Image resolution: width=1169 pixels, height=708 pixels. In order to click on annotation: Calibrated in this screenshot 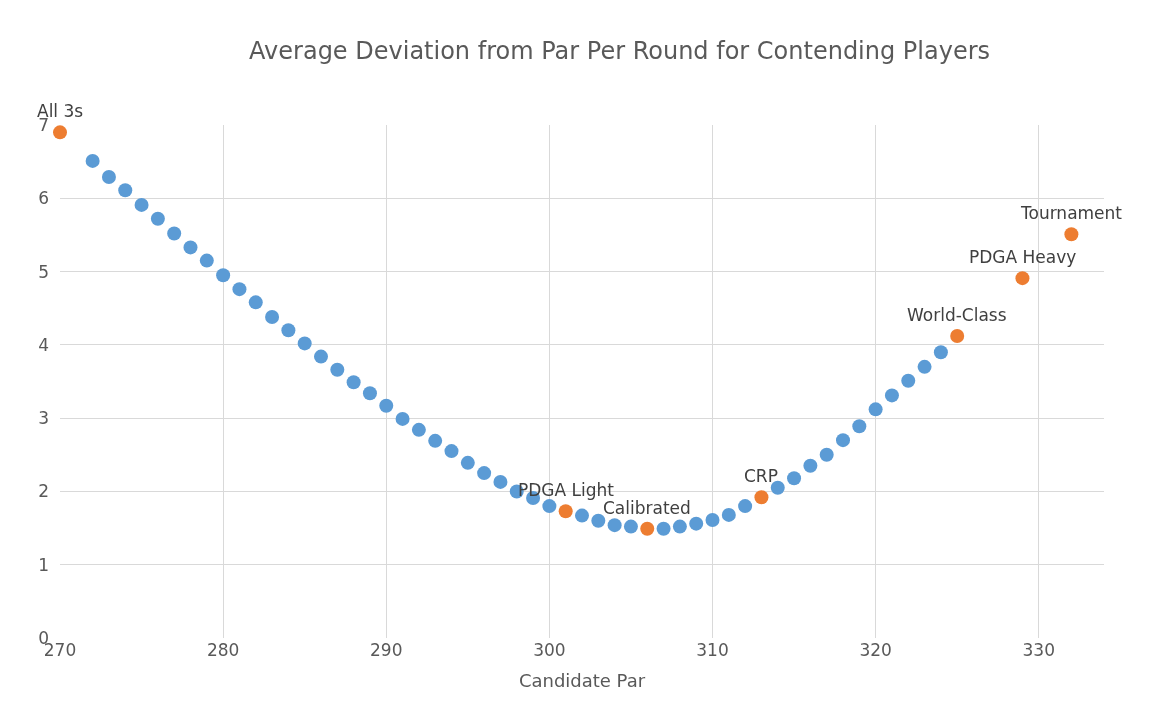, I will do `click(647, 508)`.